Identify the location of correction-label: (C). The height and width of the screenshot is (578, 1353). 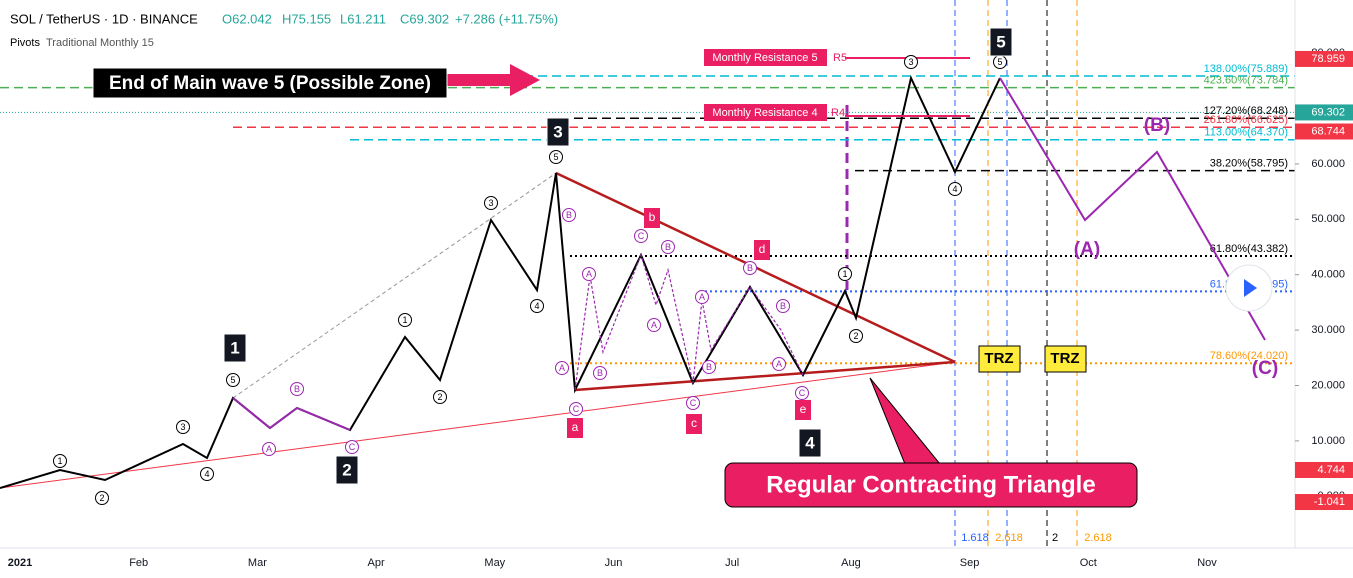
(1265, 368).